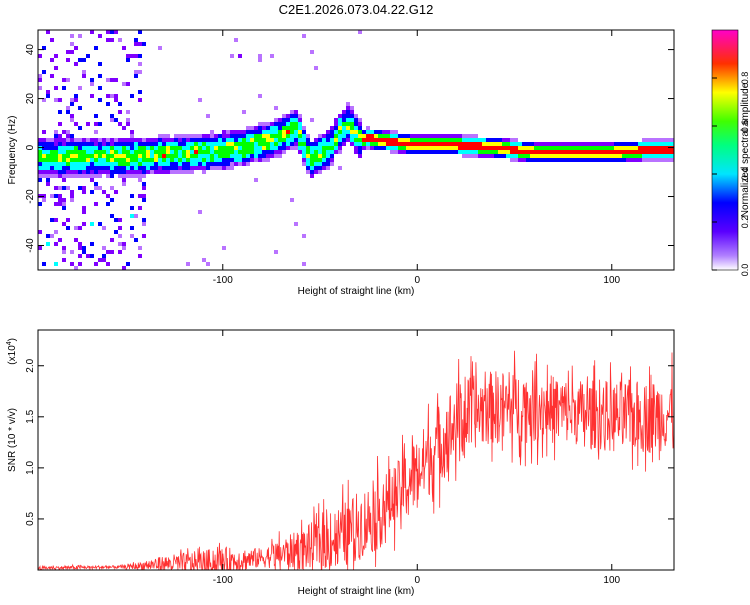 This screenshot has width=750, height=605. What do you see at coordinates (731, 174) in the screenshot?
I see `colorbar-ticks: 0.00.20.40.60.8` at bounding box center [731, 174].